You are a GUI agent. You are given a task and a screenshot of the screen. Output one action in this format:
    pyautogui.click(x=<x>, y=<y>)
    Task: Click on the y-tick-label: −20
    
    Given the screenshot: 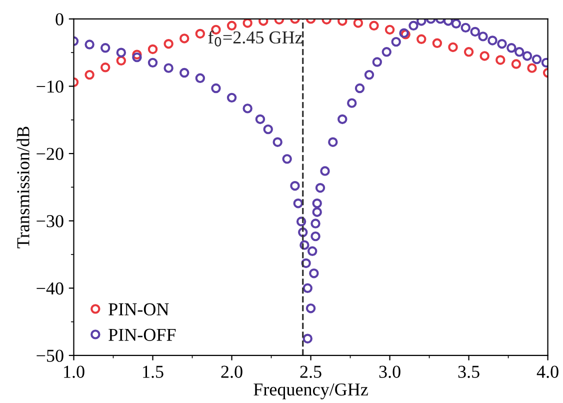 What is the action you would take?
    pyautogui.click(x=50, y=154)
    